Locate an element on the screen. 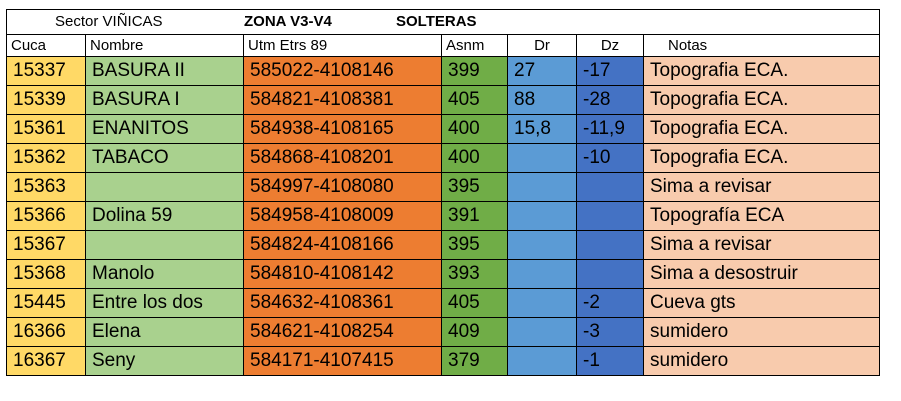 The height and width of the screenshot is (401, 901). header-notas: Notas is located at coordinates (761, 45).